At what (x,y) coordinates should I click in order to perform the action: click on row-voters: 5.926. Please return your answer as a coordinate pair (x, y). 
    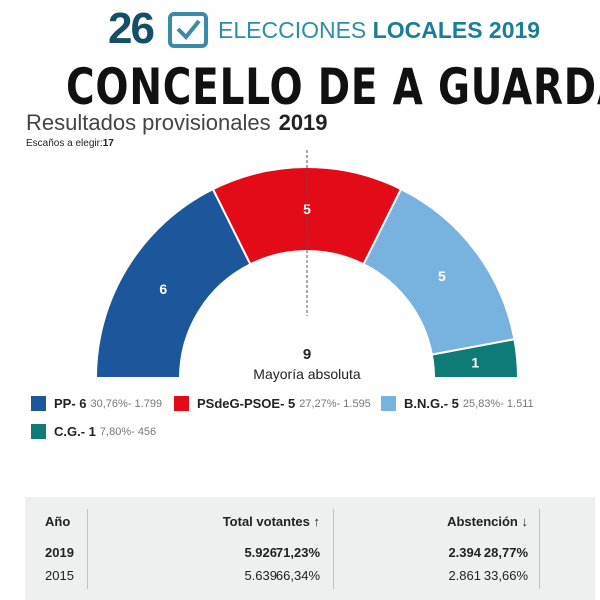
    Looking at the image, I should click on (260, 552).